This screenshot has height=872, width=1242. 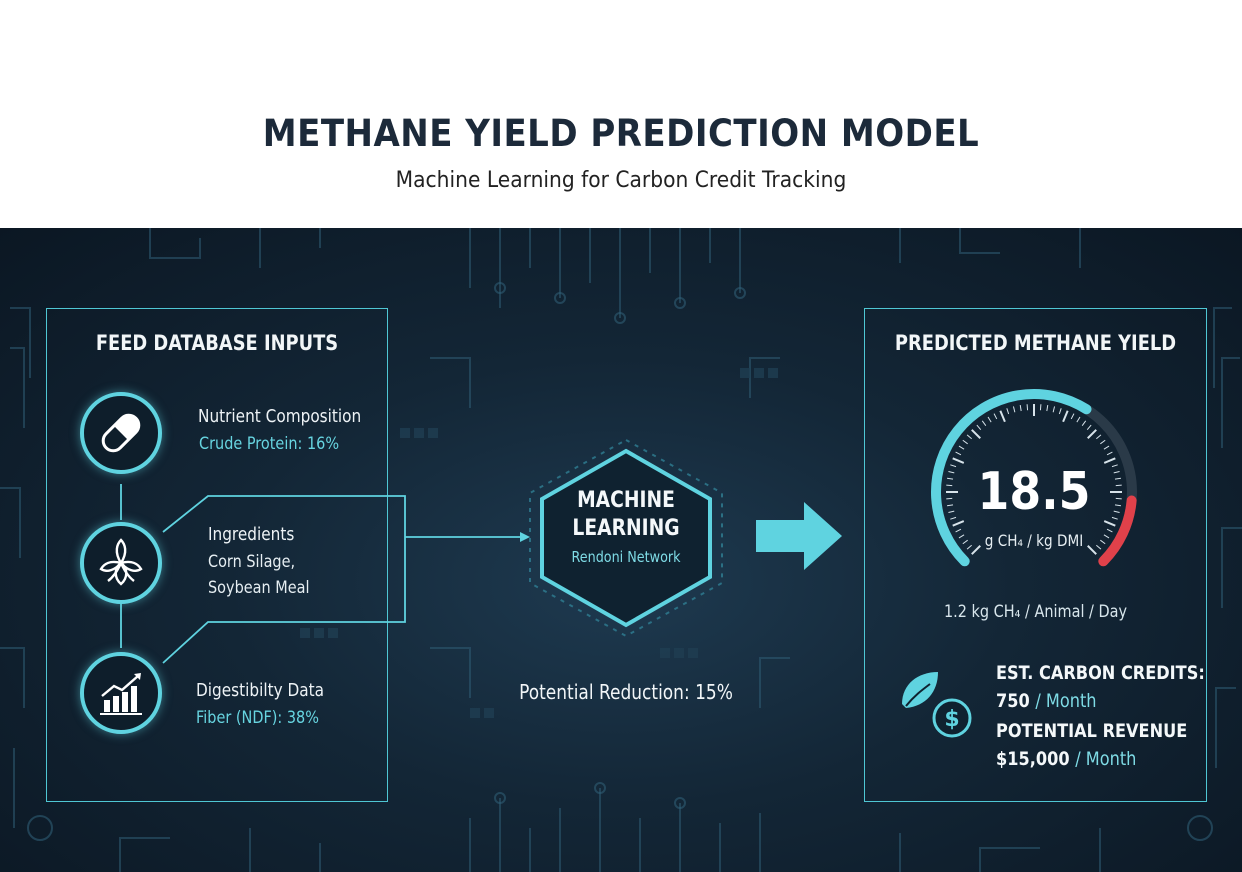 I want to click on ingredients-detail-line1: Corn Silage,, so click(x=252, y=562).